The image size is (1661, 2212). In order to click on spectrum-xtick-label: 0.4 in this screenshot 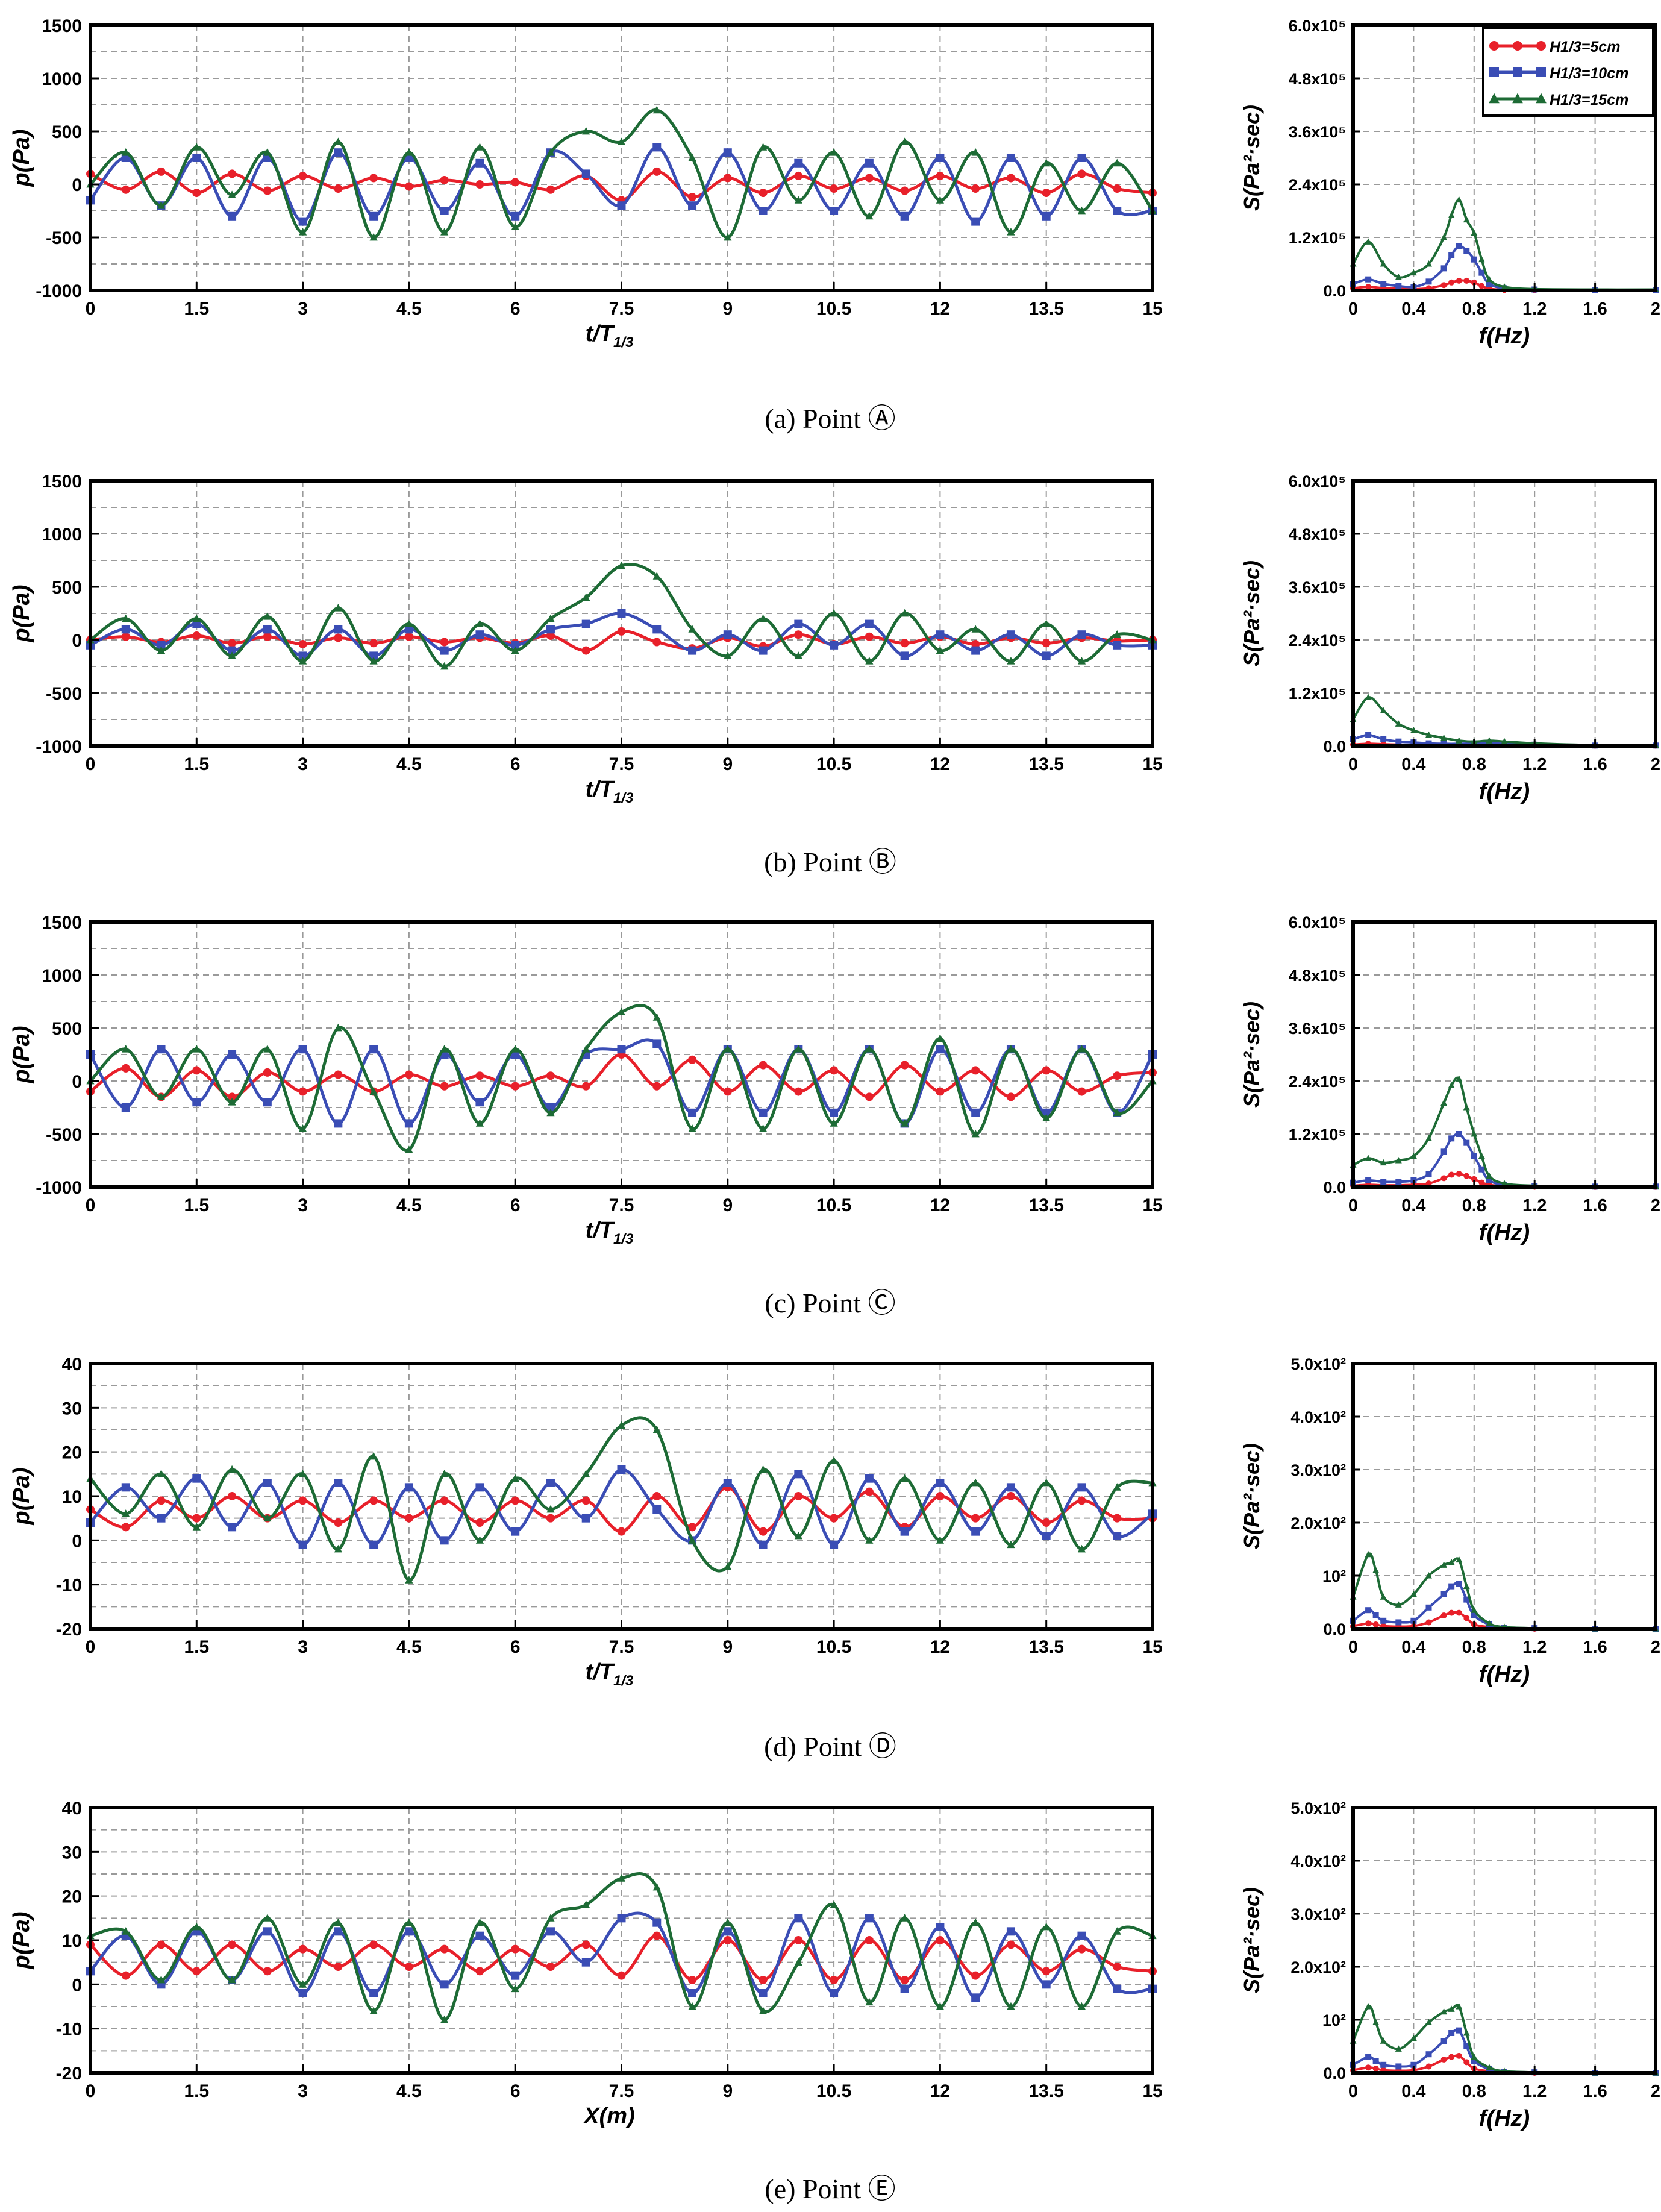, I will do `click(1413, 764)`.